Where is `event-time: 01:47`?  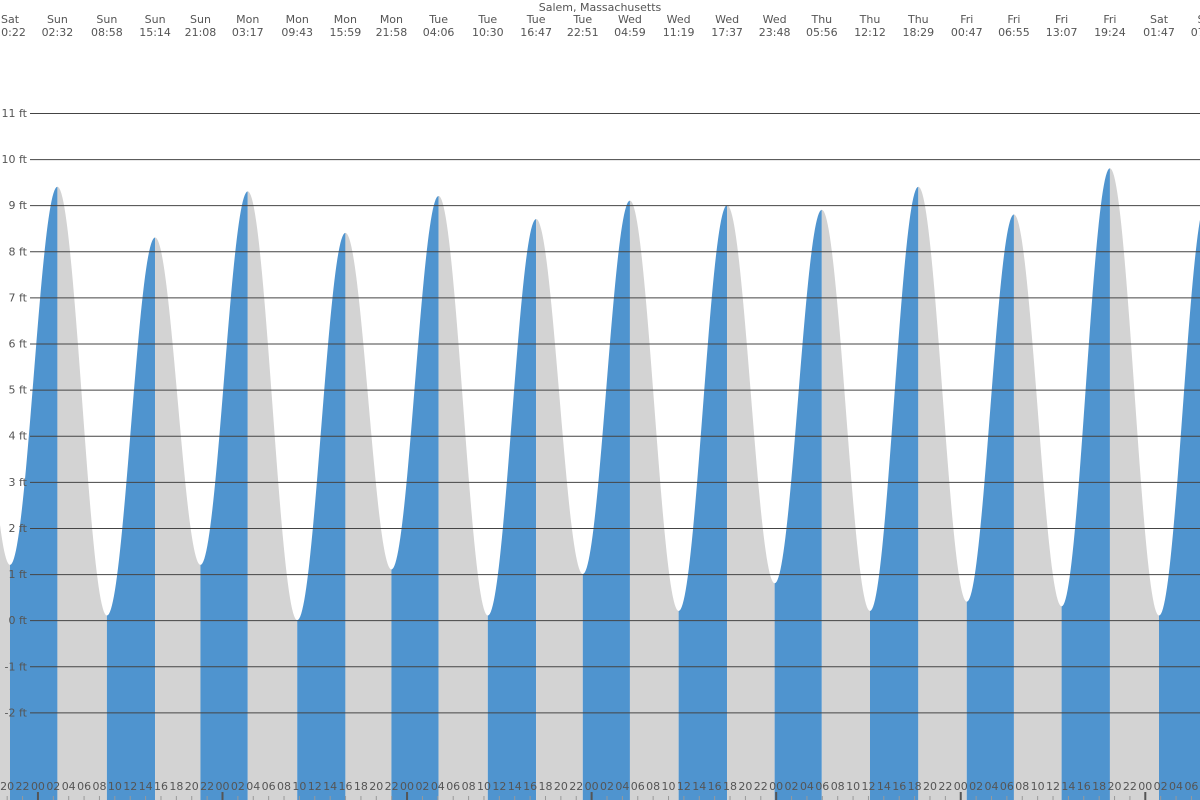 event-time: 01:47 is located at coordinates (1159, 32).